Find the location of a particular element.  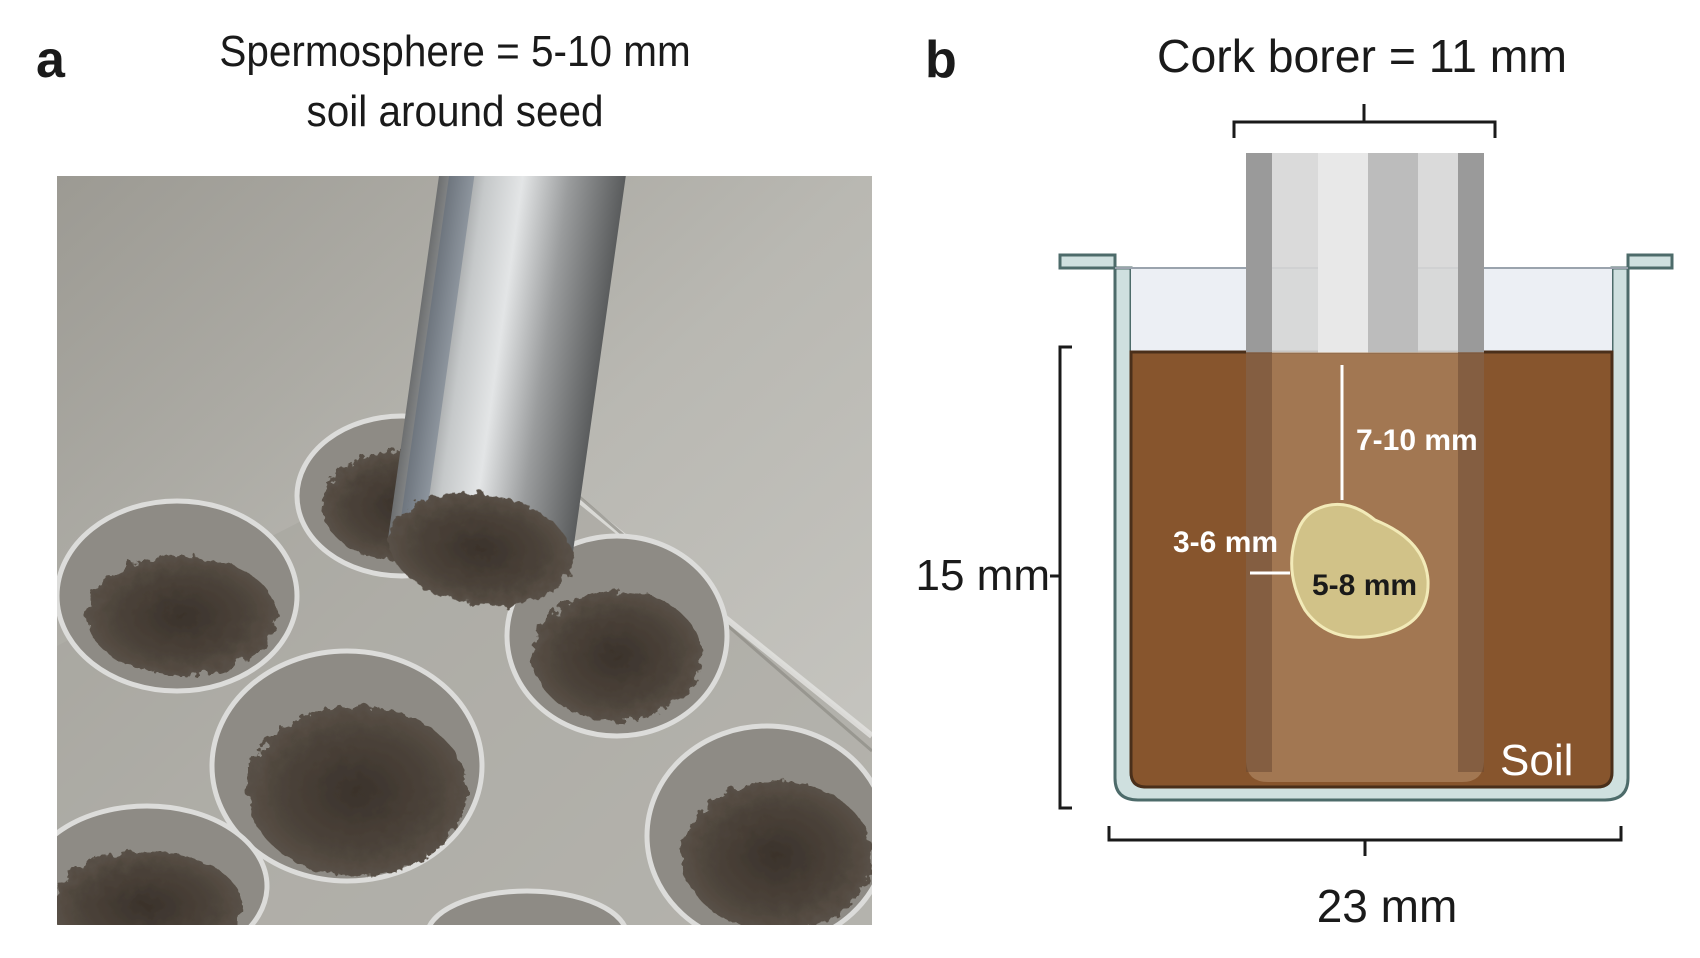

panel-a-letter: a is located at coordinates (50, 60).